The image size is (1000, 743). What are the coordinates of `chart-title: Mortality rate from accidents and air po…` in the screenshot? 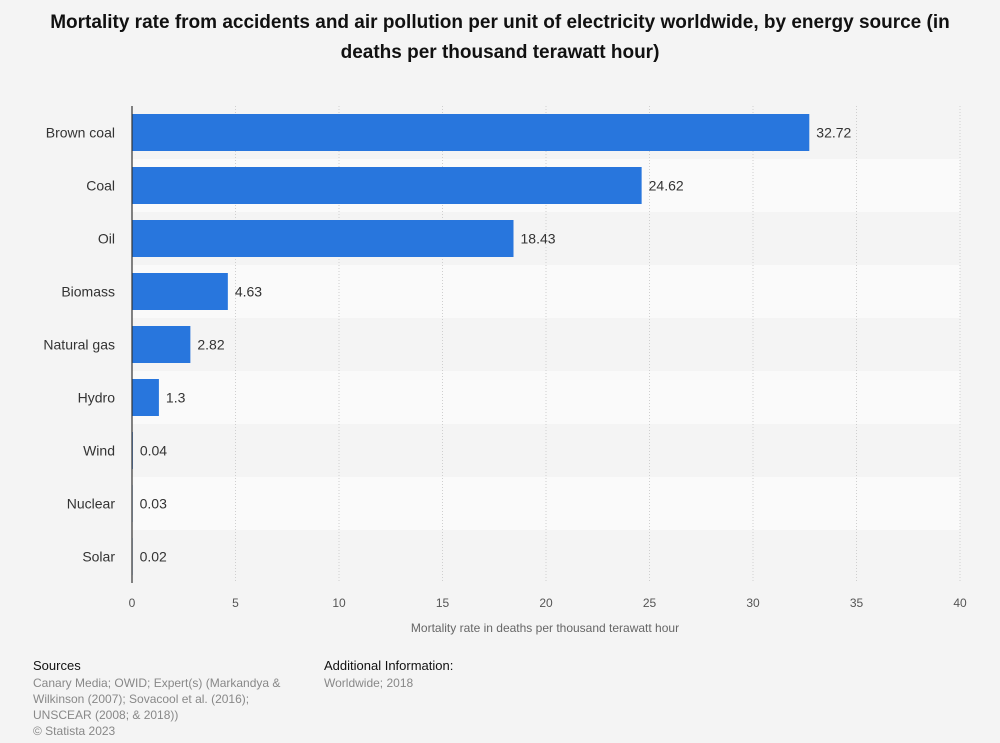 It's located at (500, 37).